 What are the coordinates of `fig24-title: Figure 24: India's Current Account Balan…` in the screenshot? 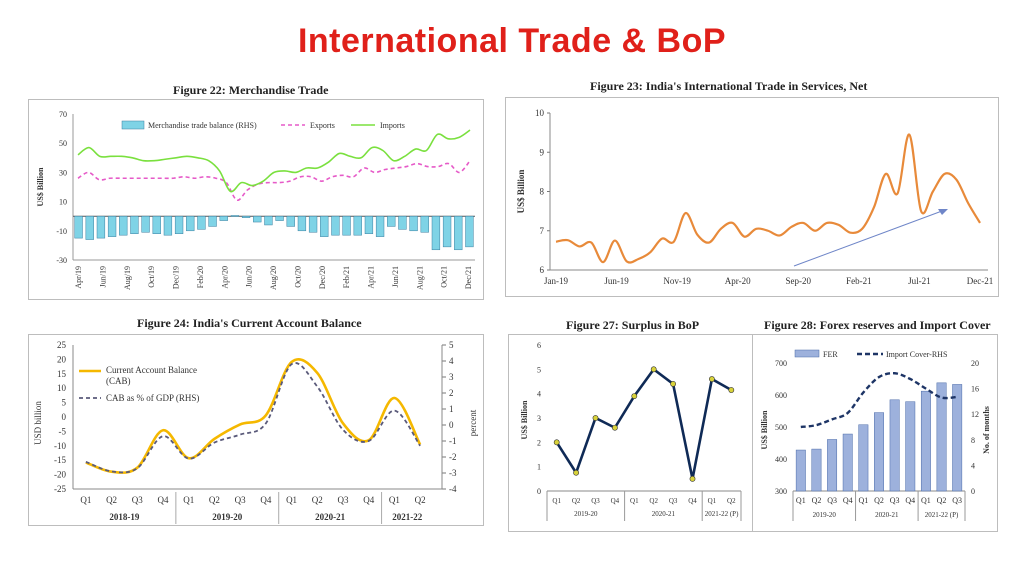 It's located at (249, 323).